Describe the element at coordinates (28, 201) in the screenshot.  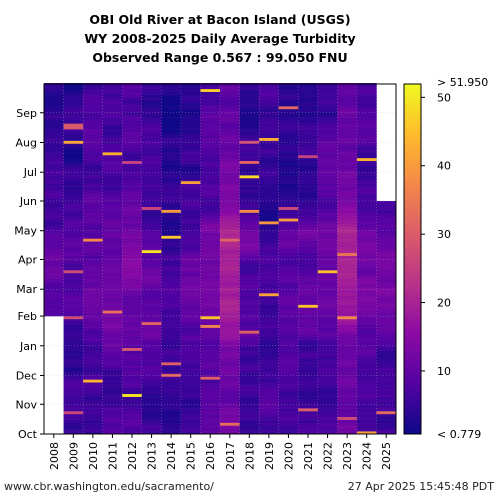
I see `y-tick-label: Jun` at that location.